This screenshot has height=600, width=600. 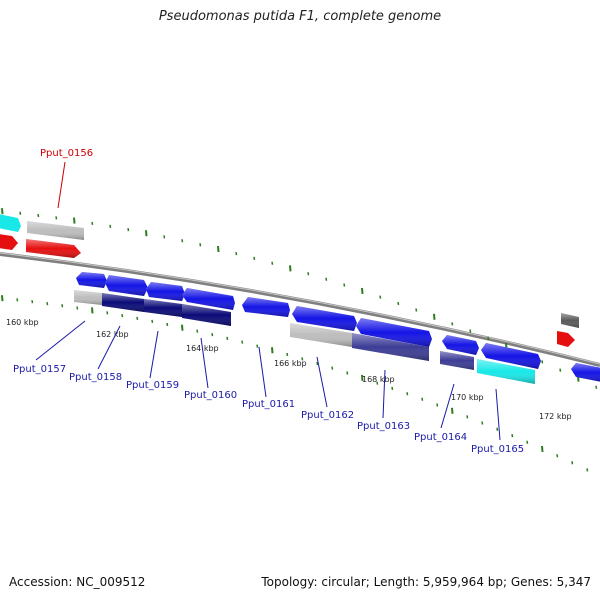 What do you see at coordinates (210, 395) in the screenshot?
I see `gene-label-pput-0160: Pput_0160` at bounding box center [210, 395].